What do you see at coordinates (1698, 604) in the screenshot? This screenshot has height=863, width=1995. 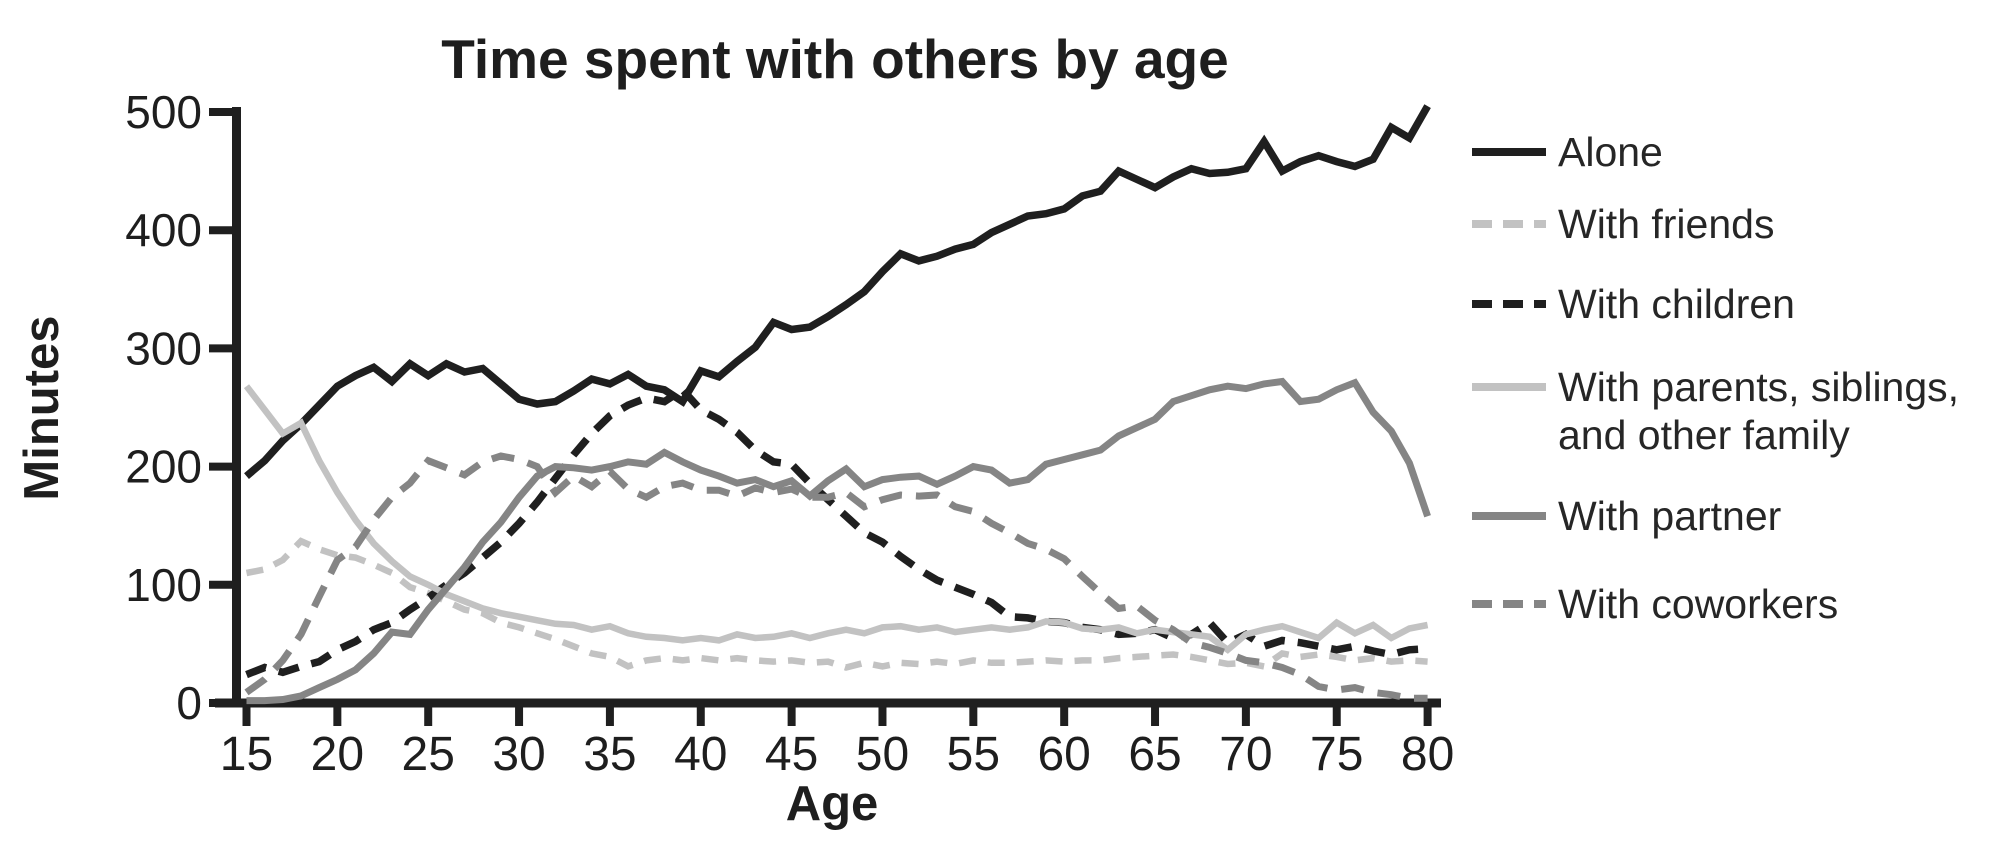 I see `legend-label: With coworkers` at bounding box center [1698, 604].